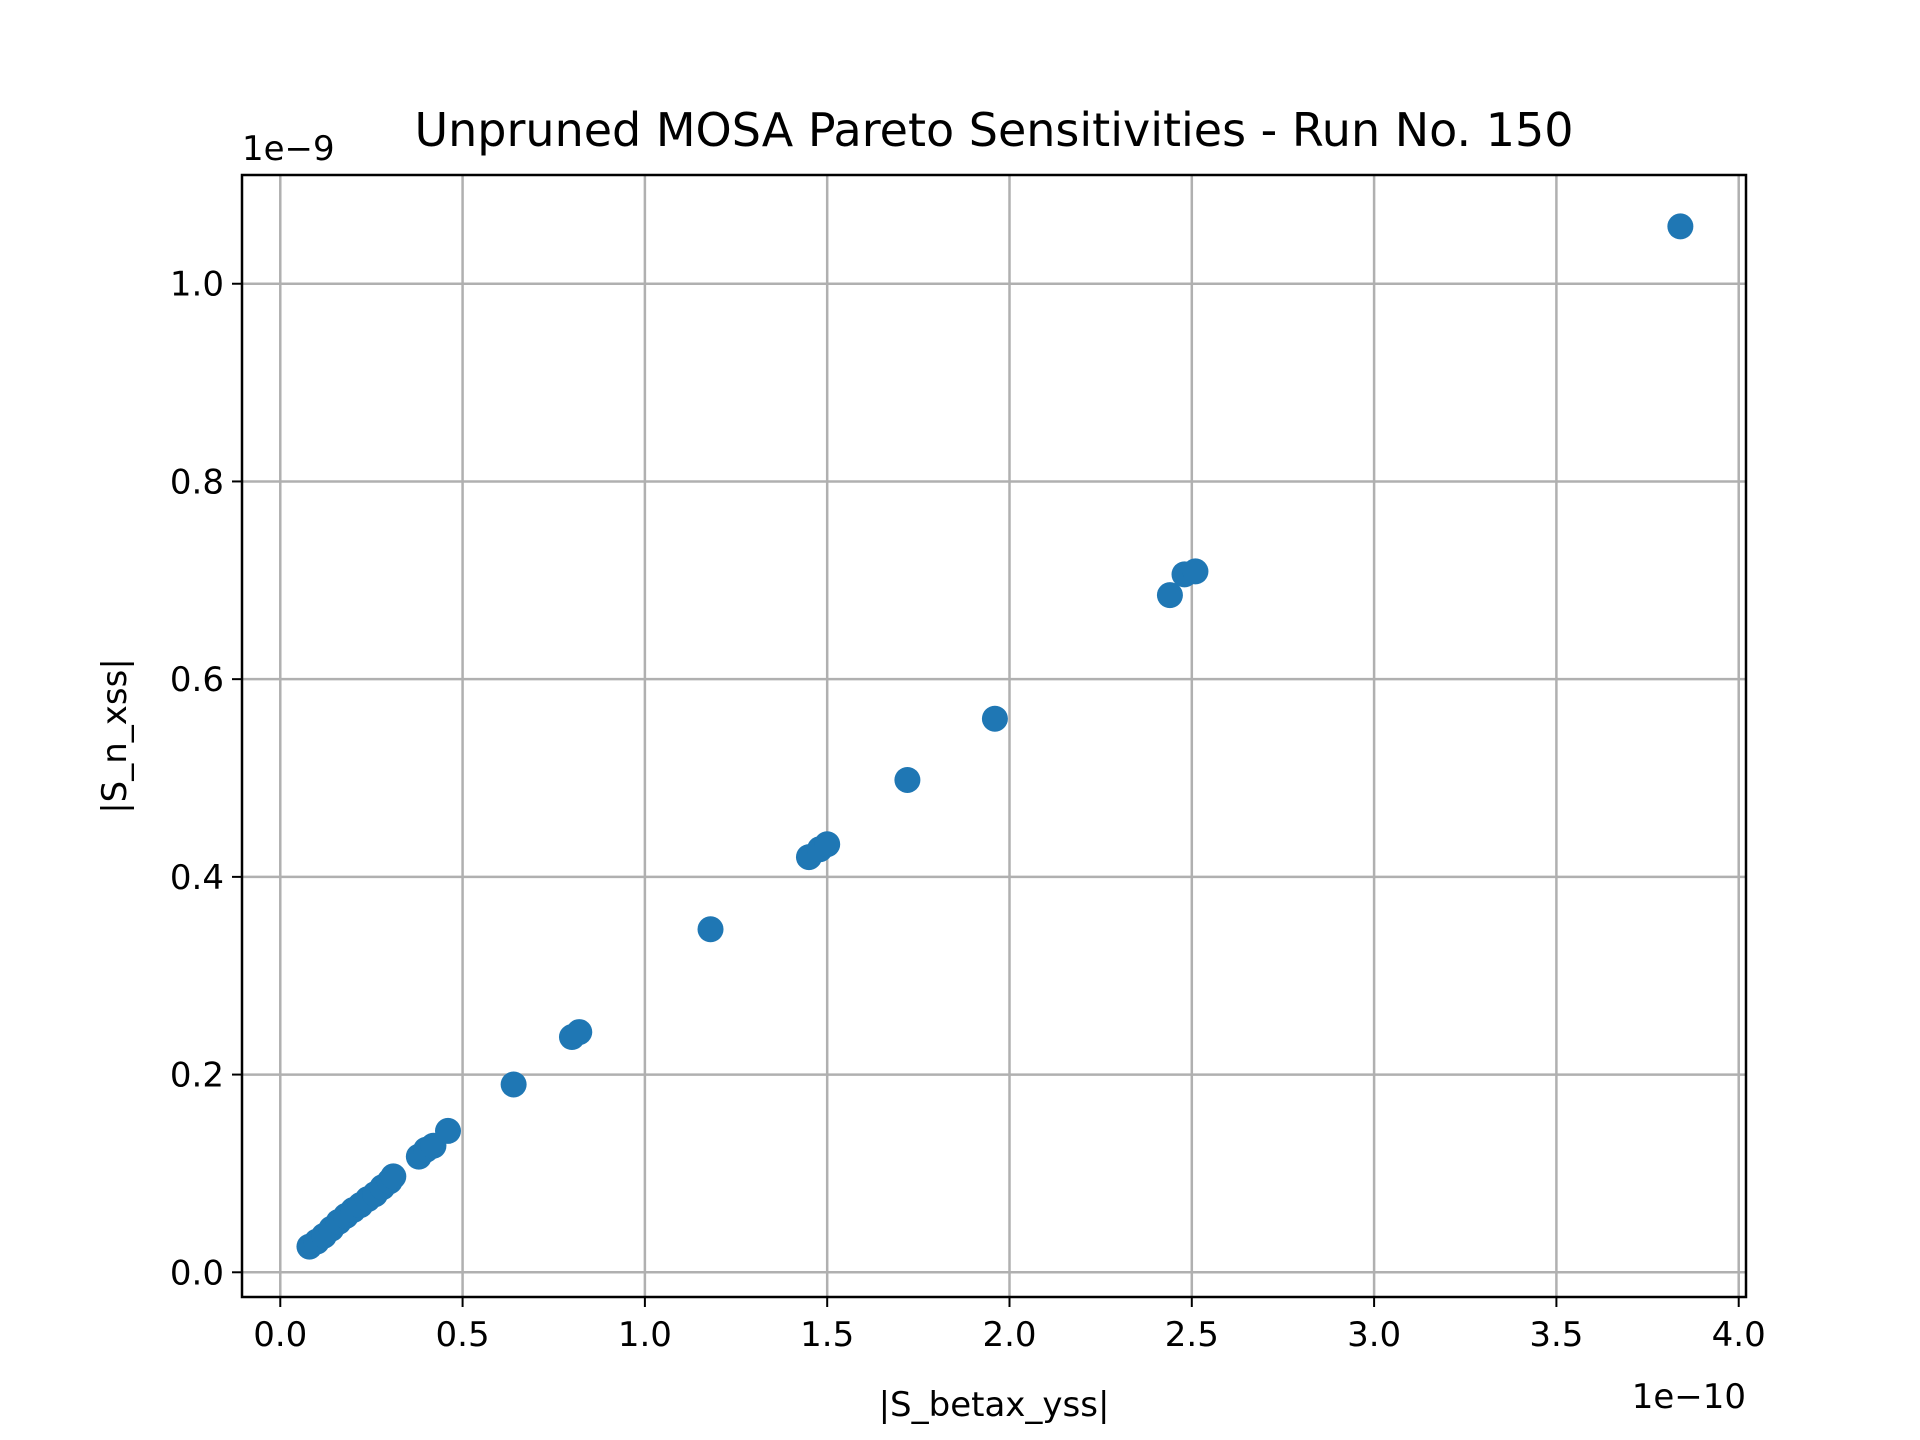 The image size is (1920, 1440). Describe the element at coordinates (280, 1335) in the screenshot. I see `x-tick-label: 0.0` at that location.